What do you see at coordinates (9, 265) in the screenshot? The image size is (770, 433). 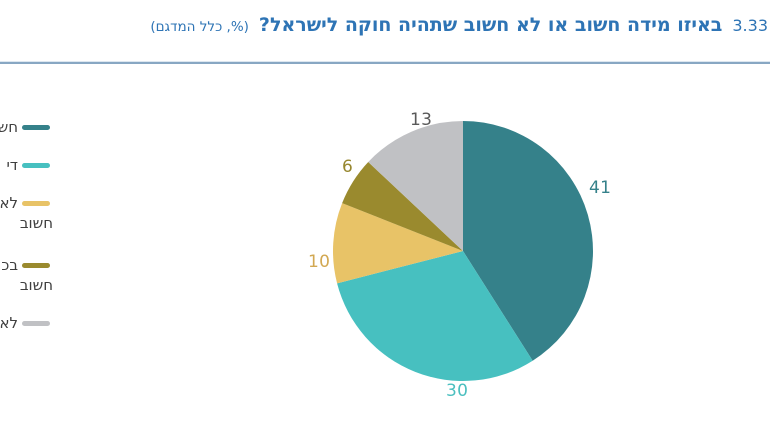 I see `legend-label: בכ` at bounding box center [9, 265].